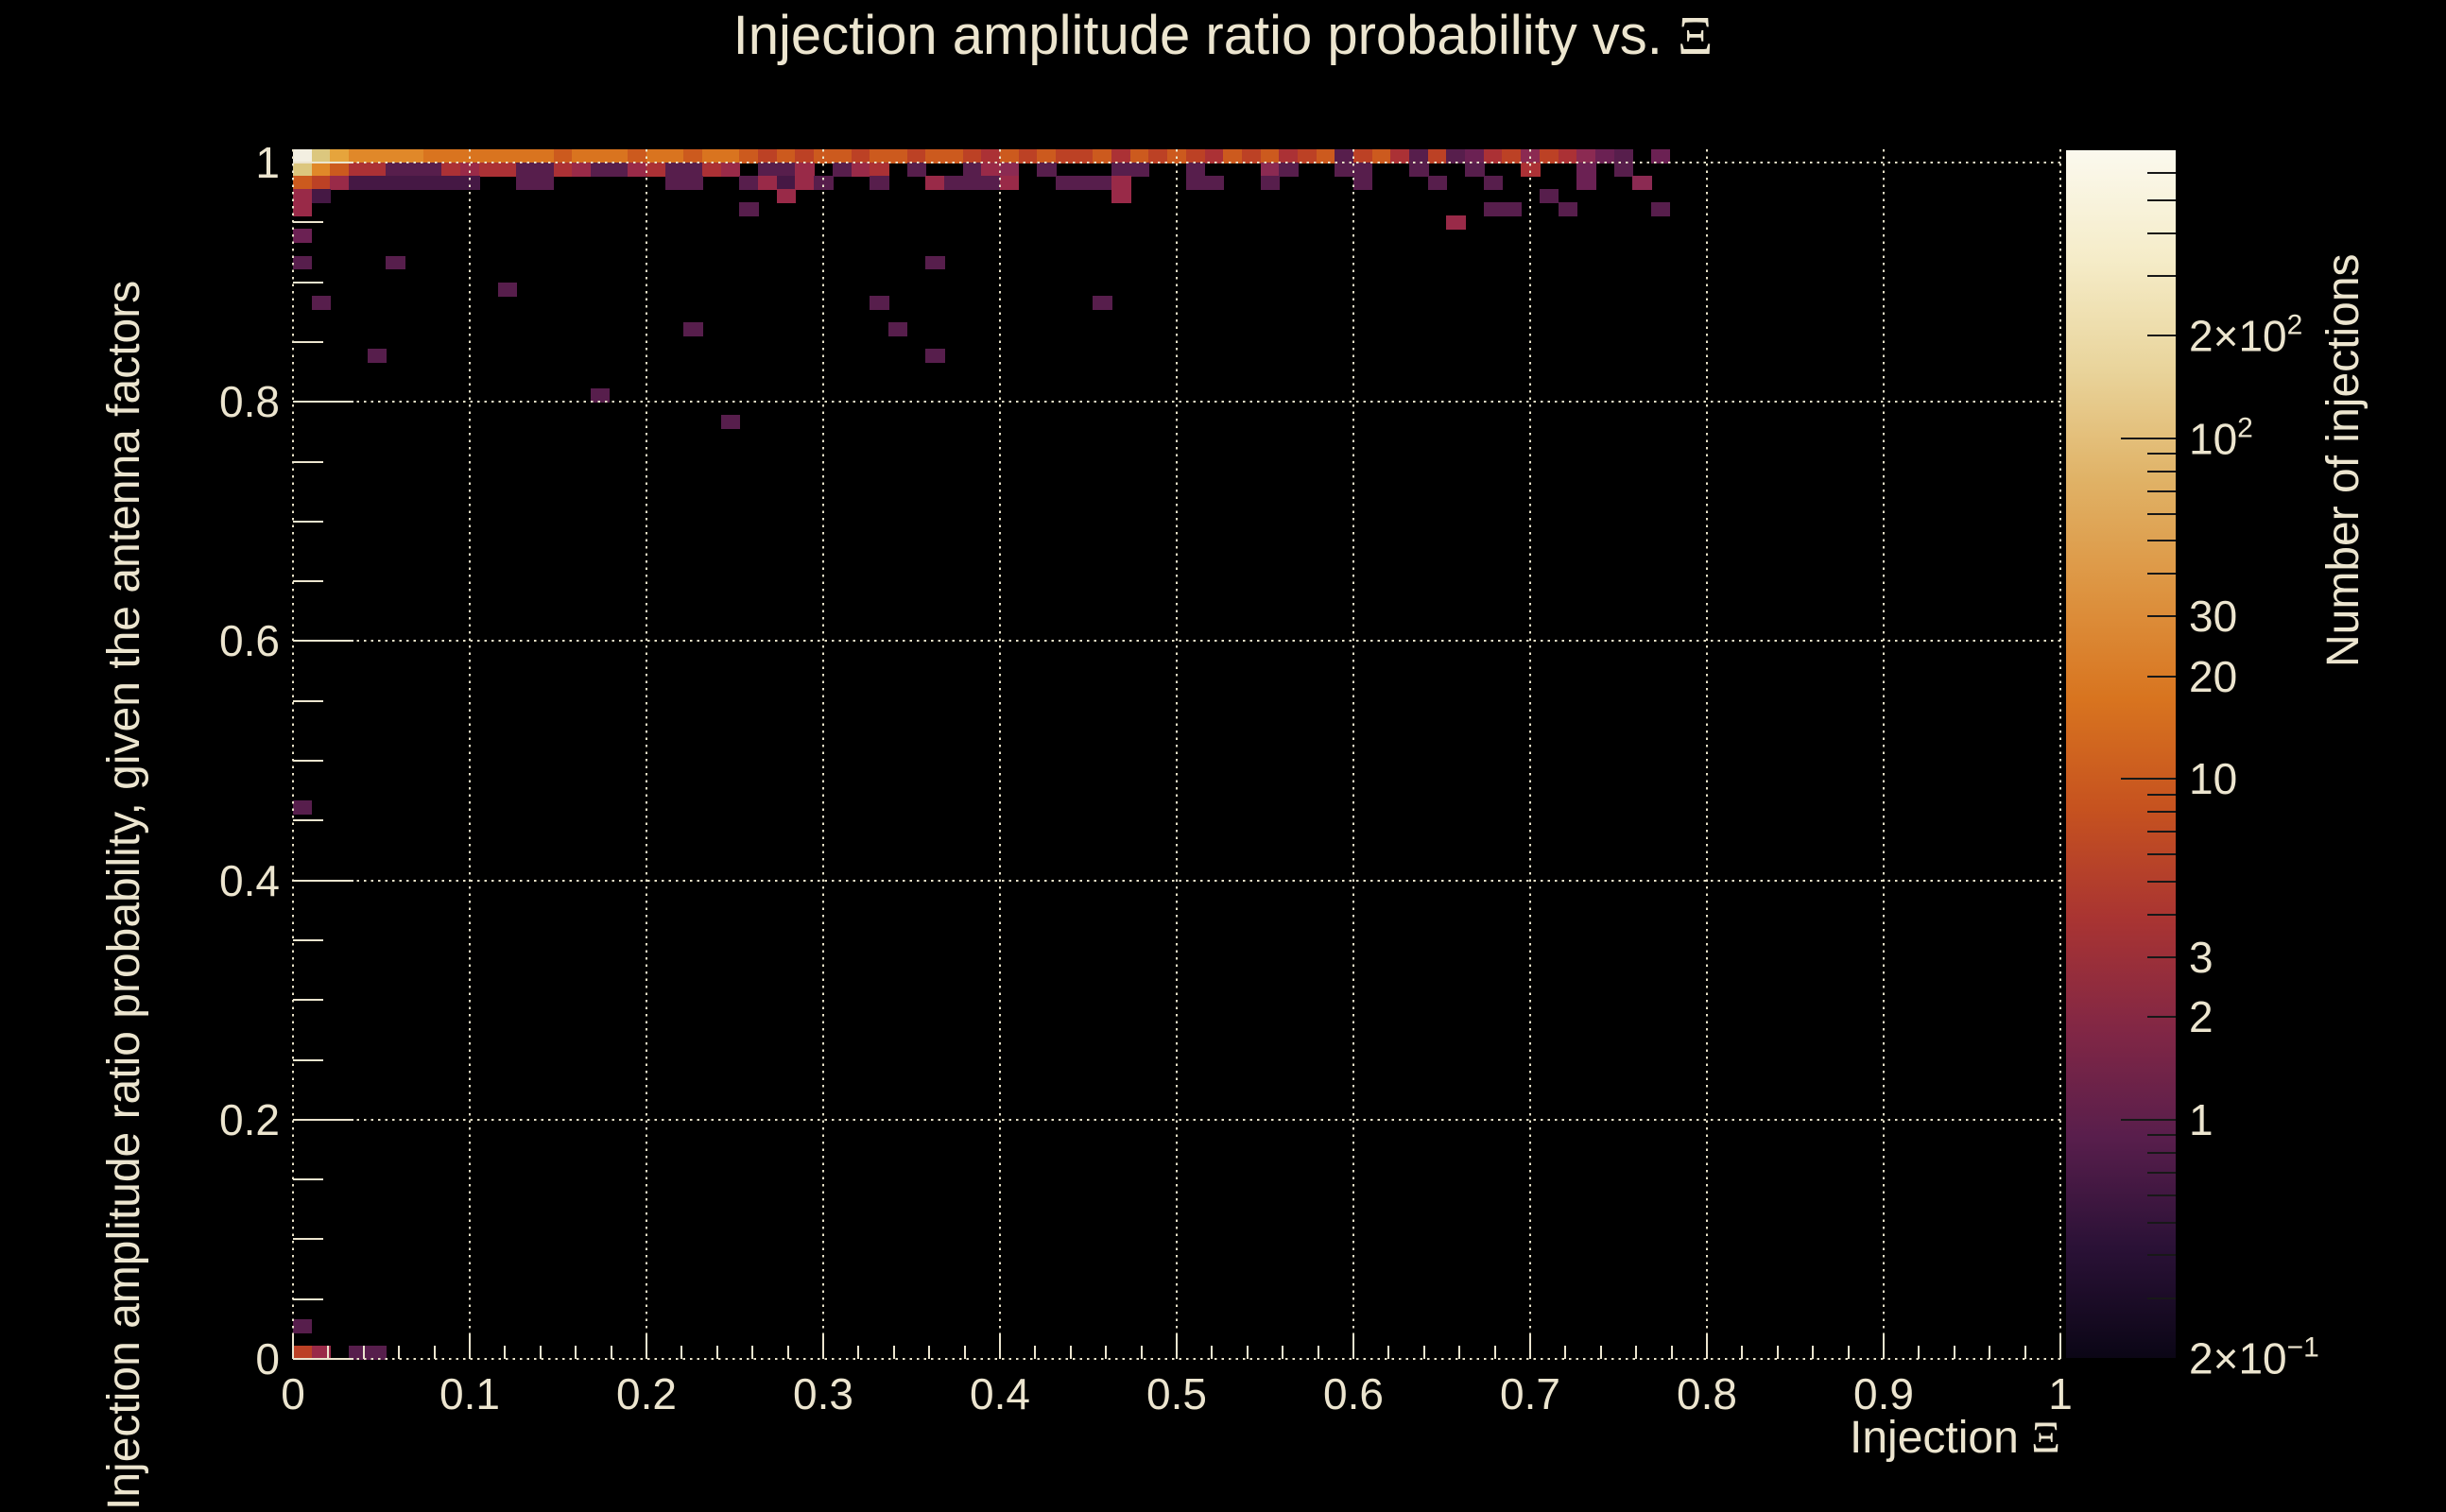 The image size is (2446, 1512). I want to click on x-axis-title-text: Injection, so click(1941, 1438).